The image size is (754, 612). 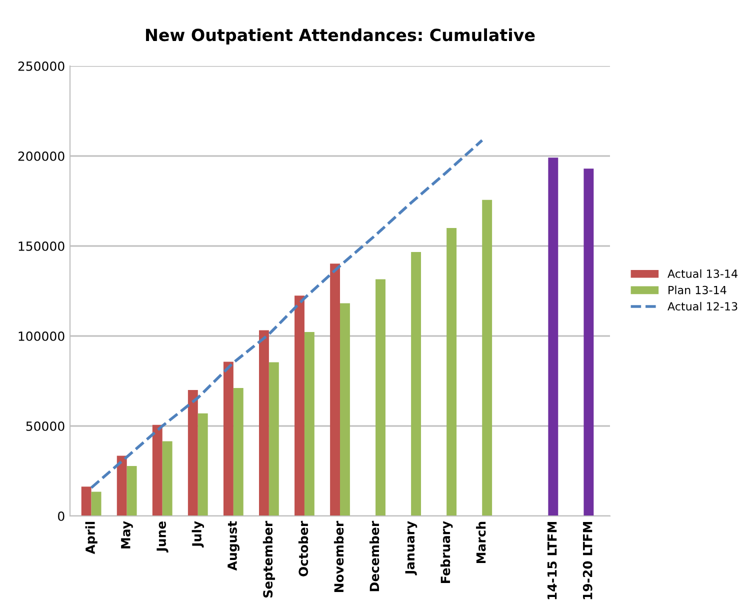 I want to click on legend-label: Actual 13-14, so click(x=703, y=273).